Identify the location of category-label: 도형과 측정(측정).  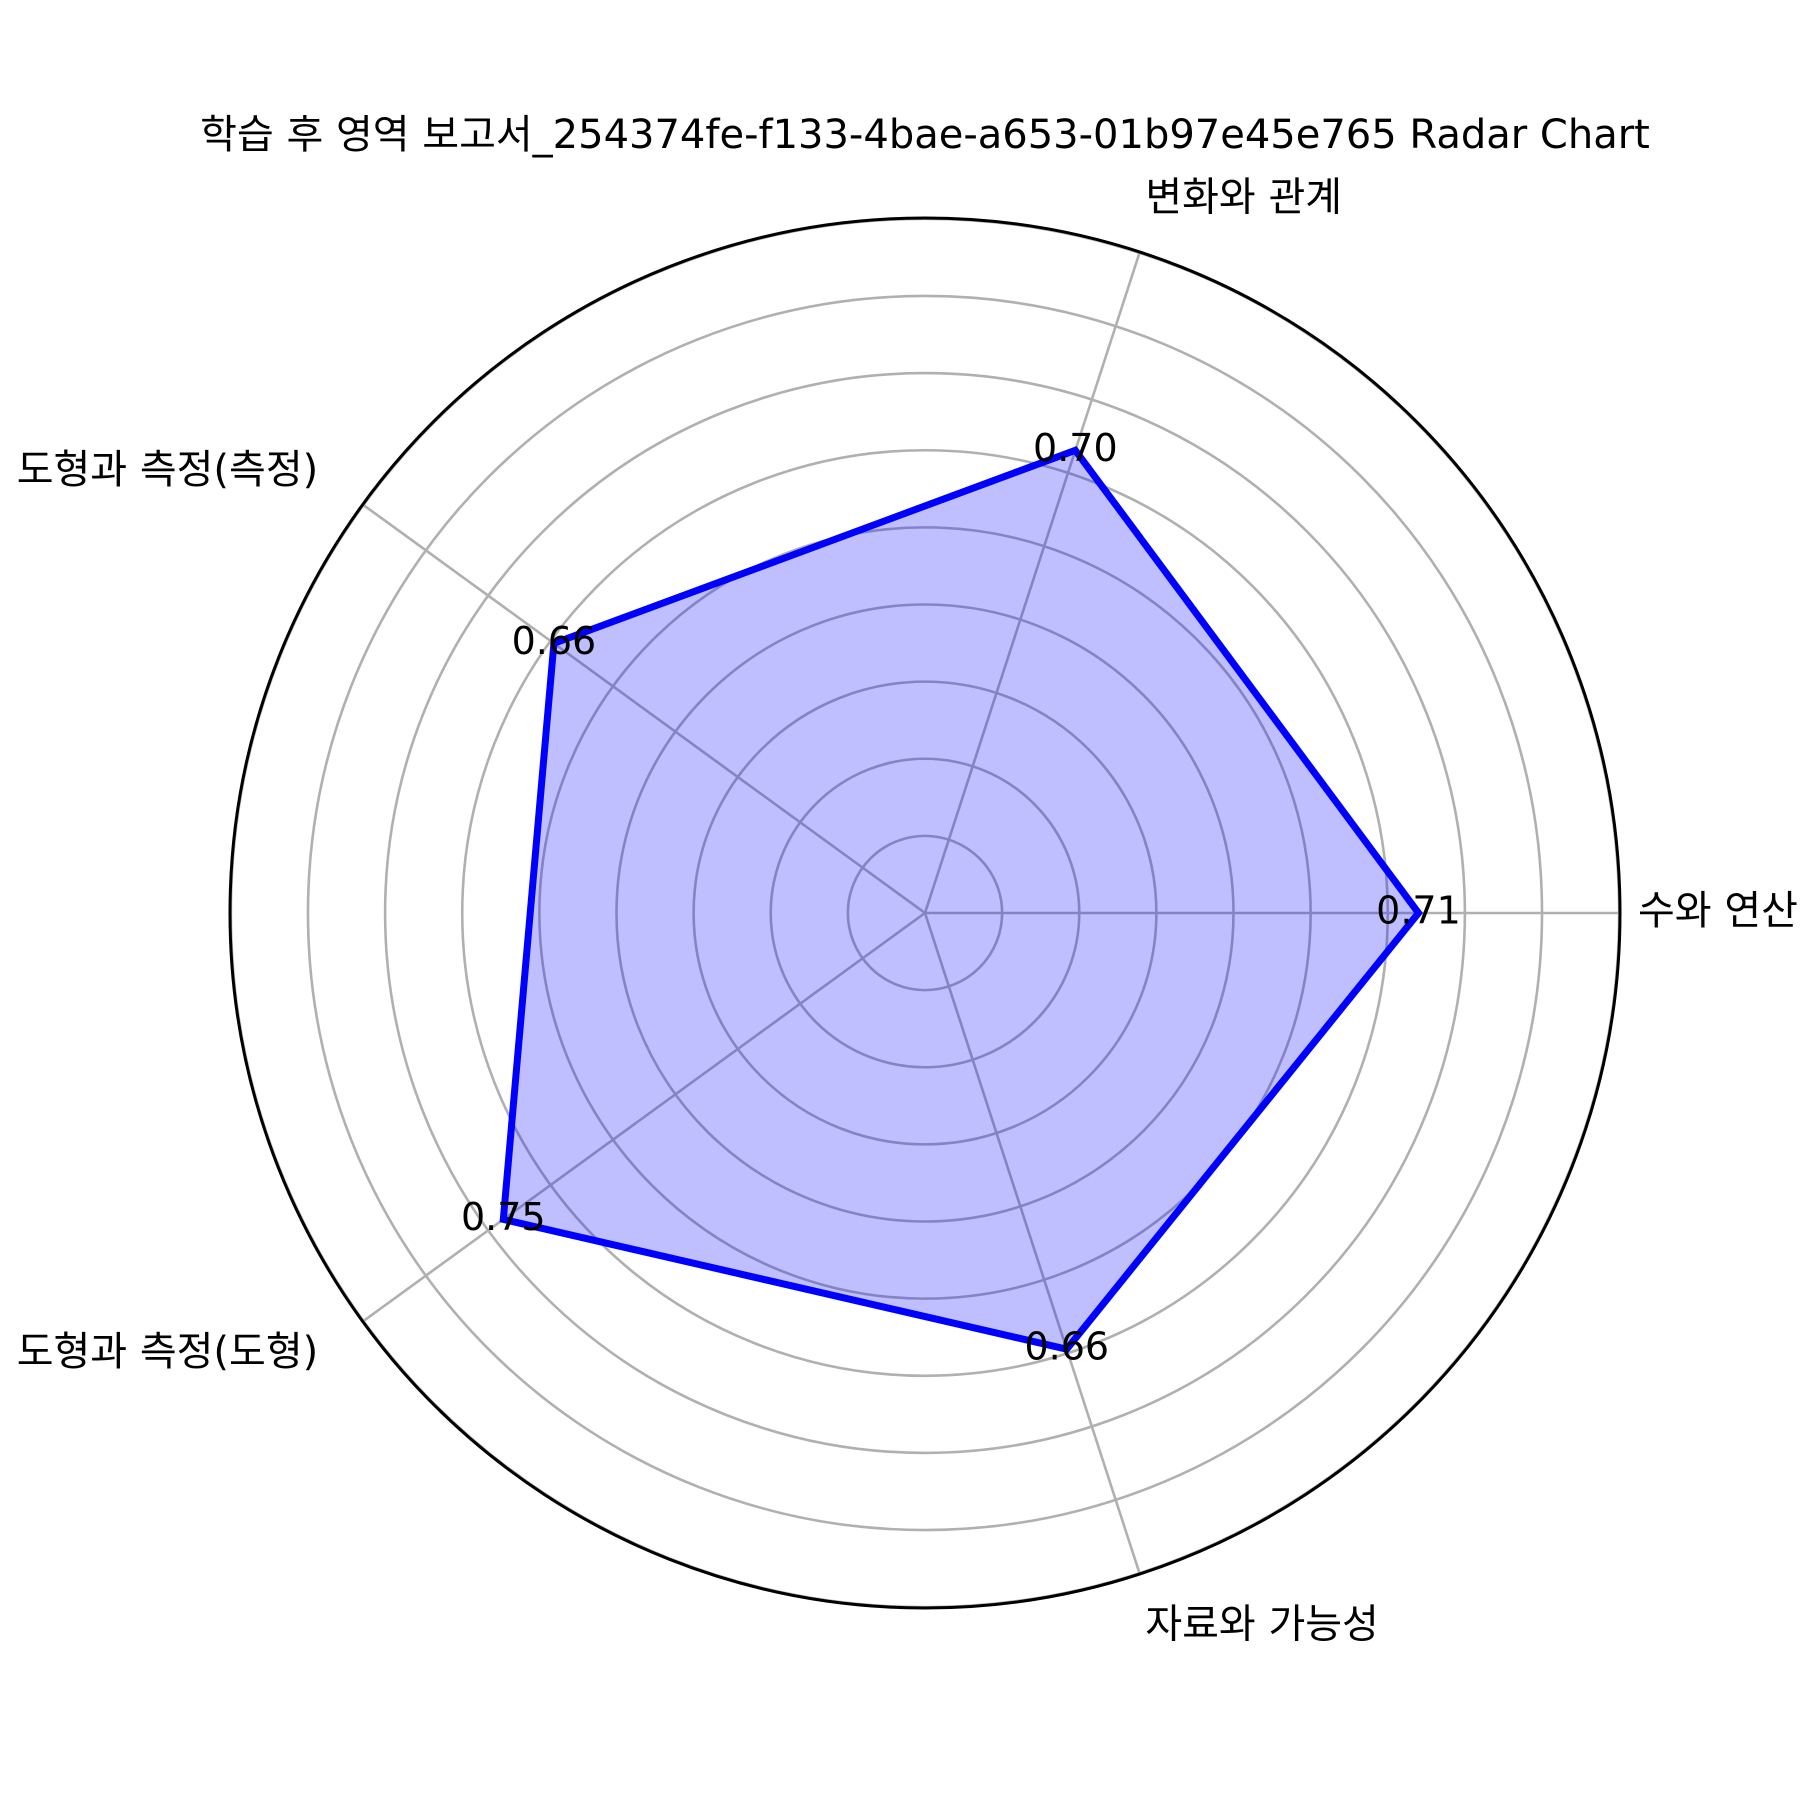
(168, 470).